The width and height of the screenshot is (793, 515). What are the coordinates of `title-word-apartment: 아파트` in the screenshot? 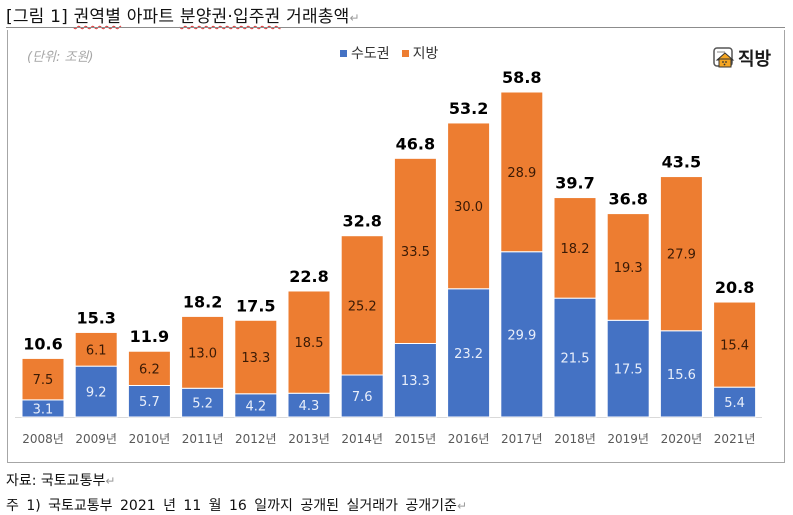 It's located at (150, 17).